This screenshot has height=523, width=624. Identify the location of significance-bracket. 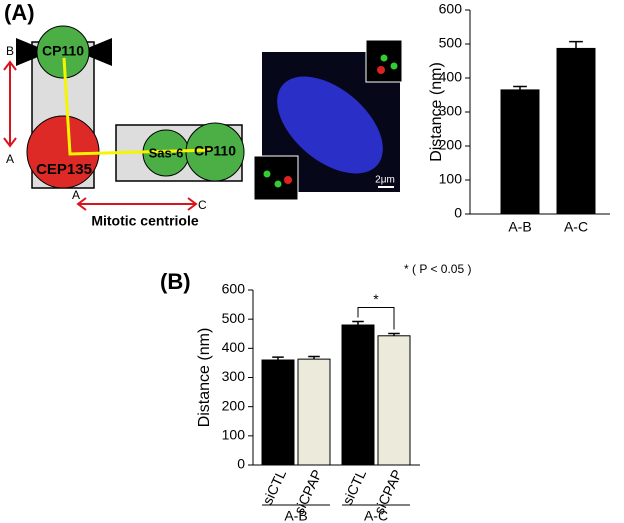
(376, 318).